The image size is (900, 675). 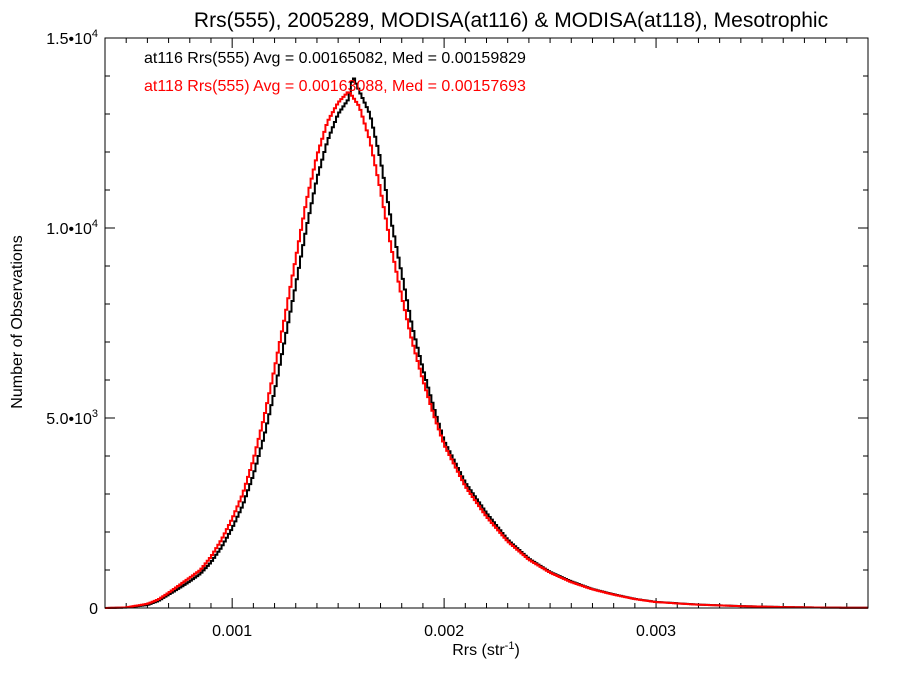 I want to click on y-tick-label-base: 5.0•10, so click(x=69, y=419).